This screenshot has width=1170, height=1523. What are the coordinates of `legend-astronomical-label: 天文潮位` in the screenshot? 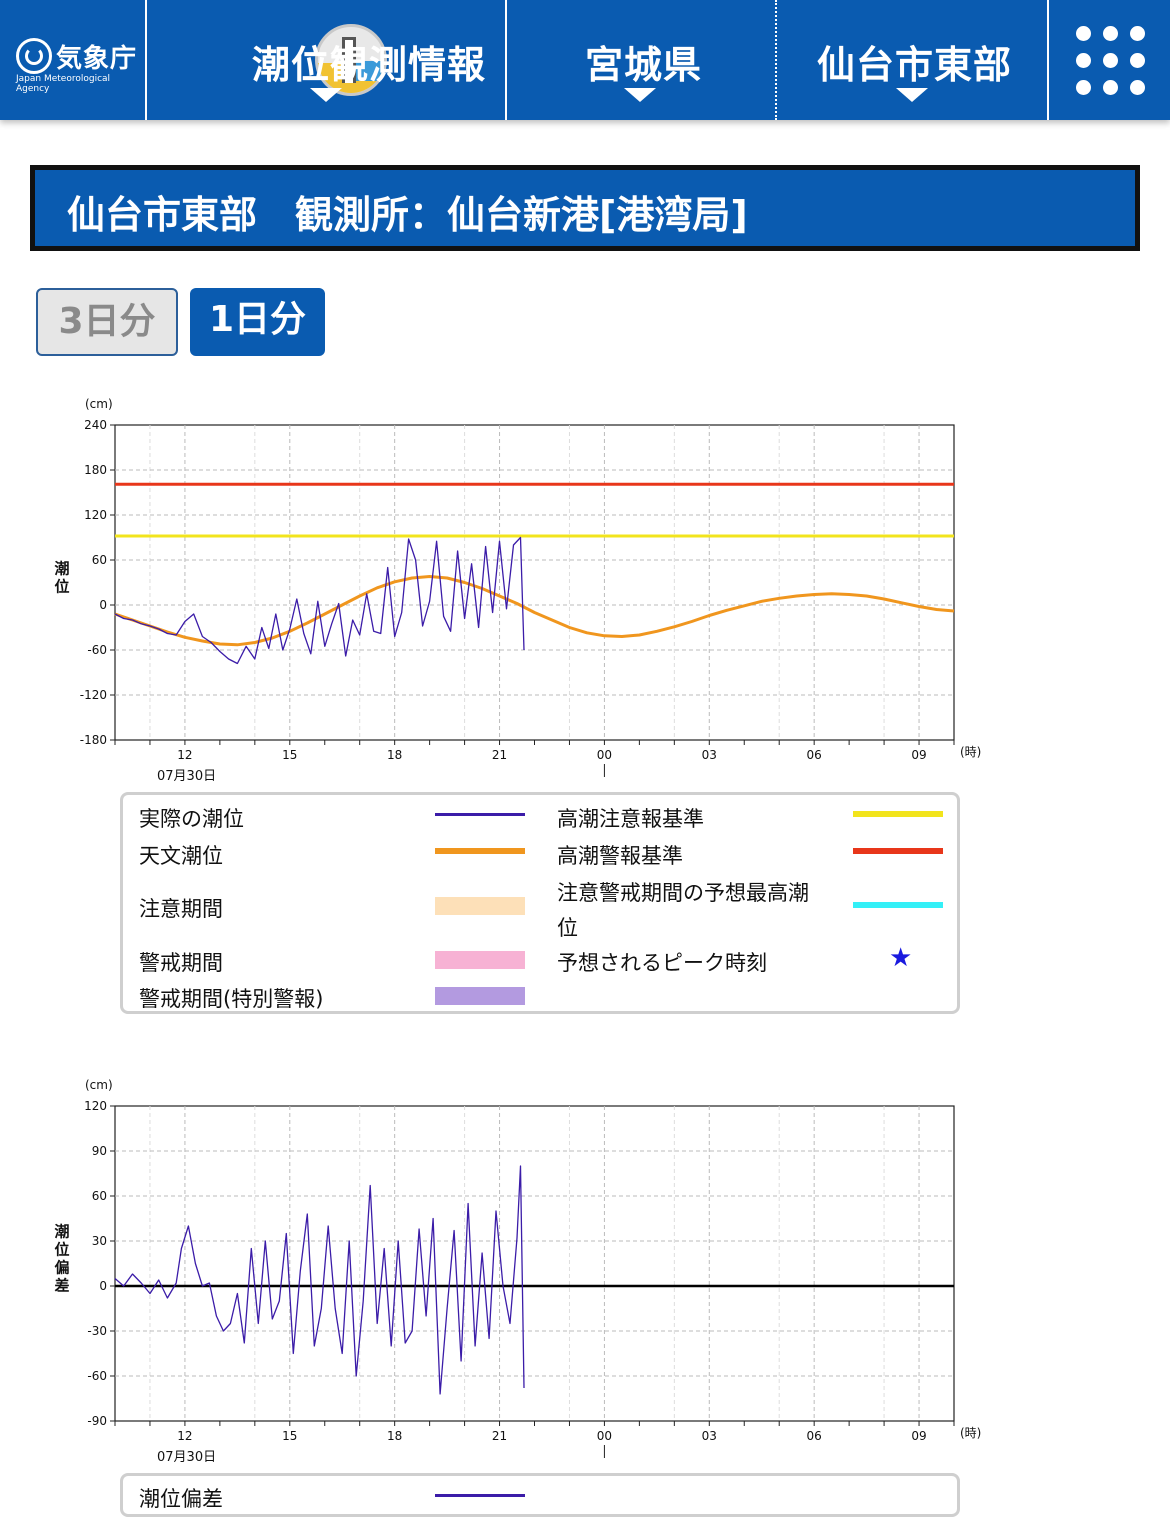 It's located at (181, 856).